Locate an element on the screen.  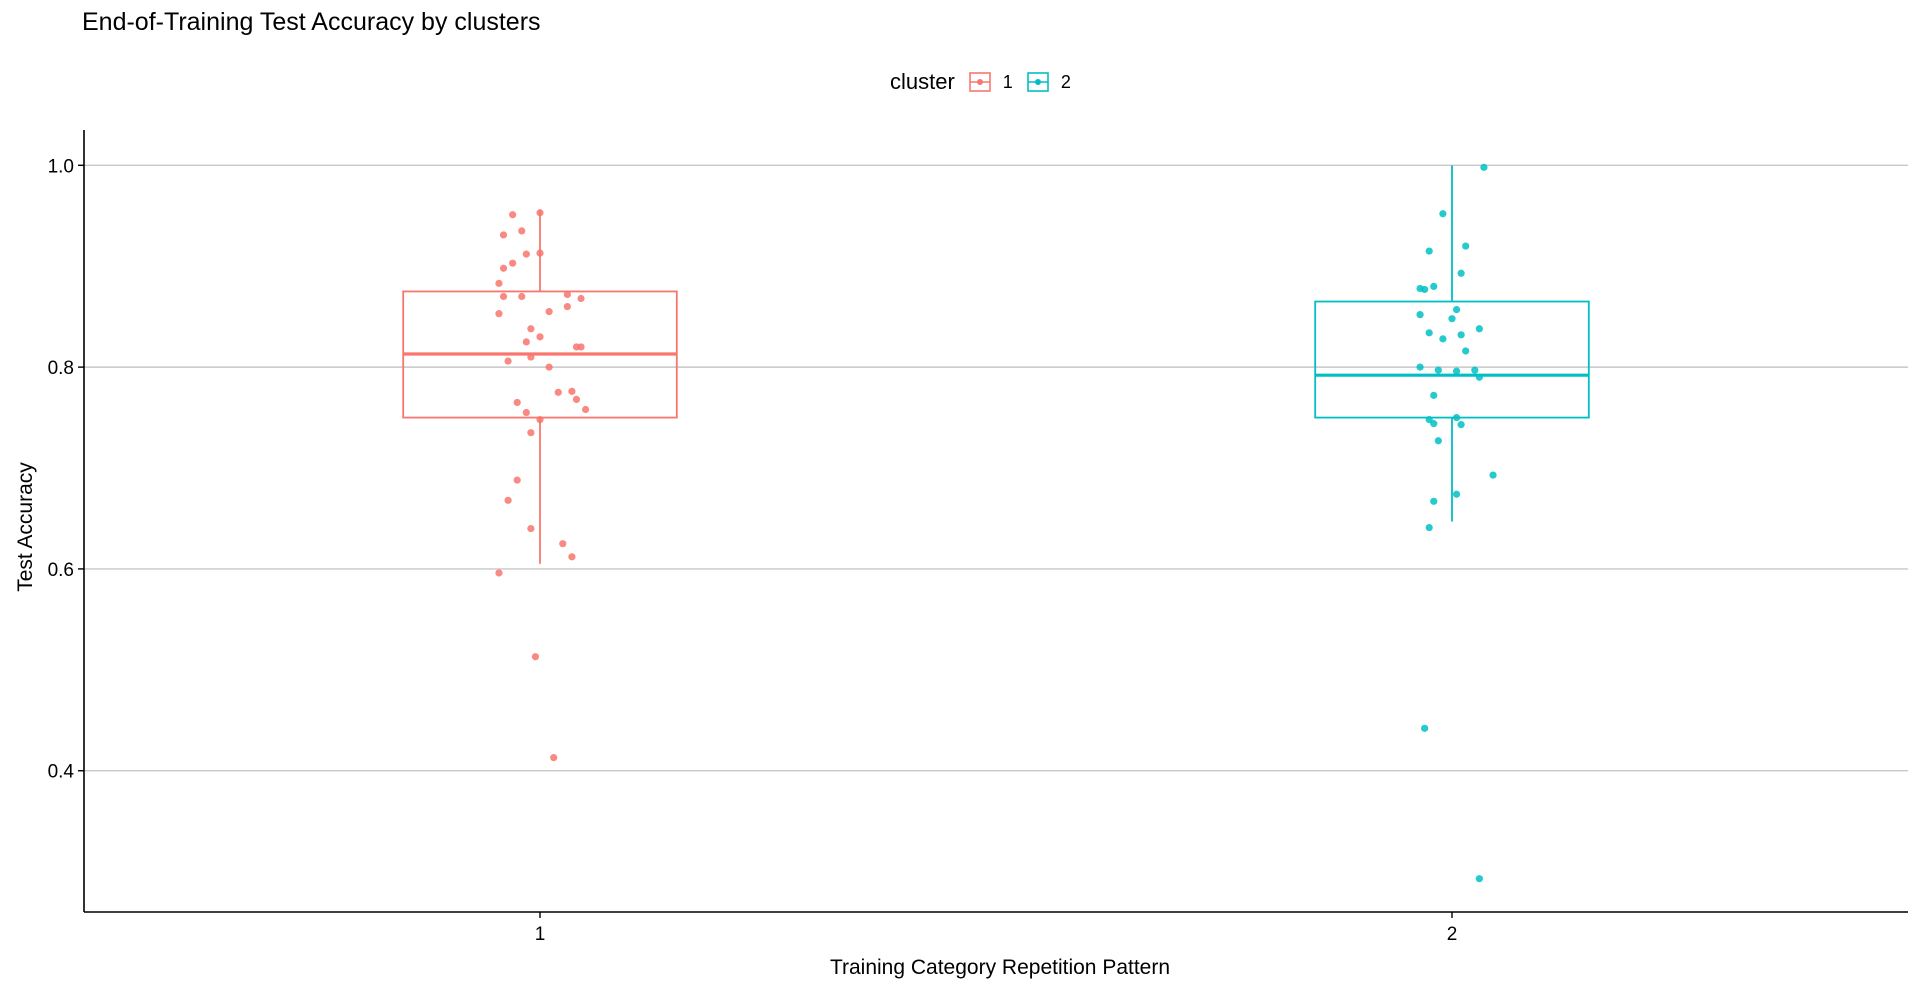
legend-entry-2: 2 is located at coordinates (1048, 82).